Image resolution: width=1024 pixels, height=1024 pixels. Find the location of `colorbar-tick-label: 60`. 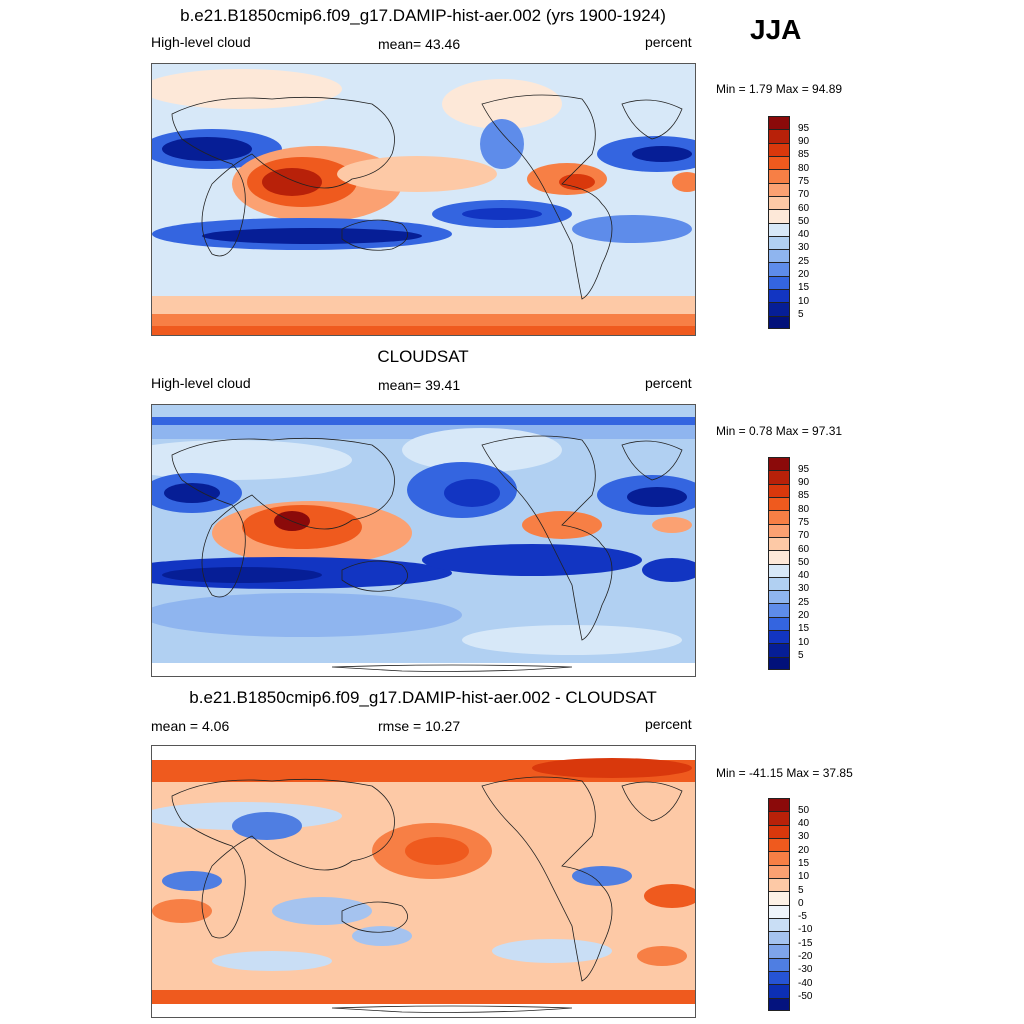

colorbar-tick-label: 60 is located at coordinates (804, 208).